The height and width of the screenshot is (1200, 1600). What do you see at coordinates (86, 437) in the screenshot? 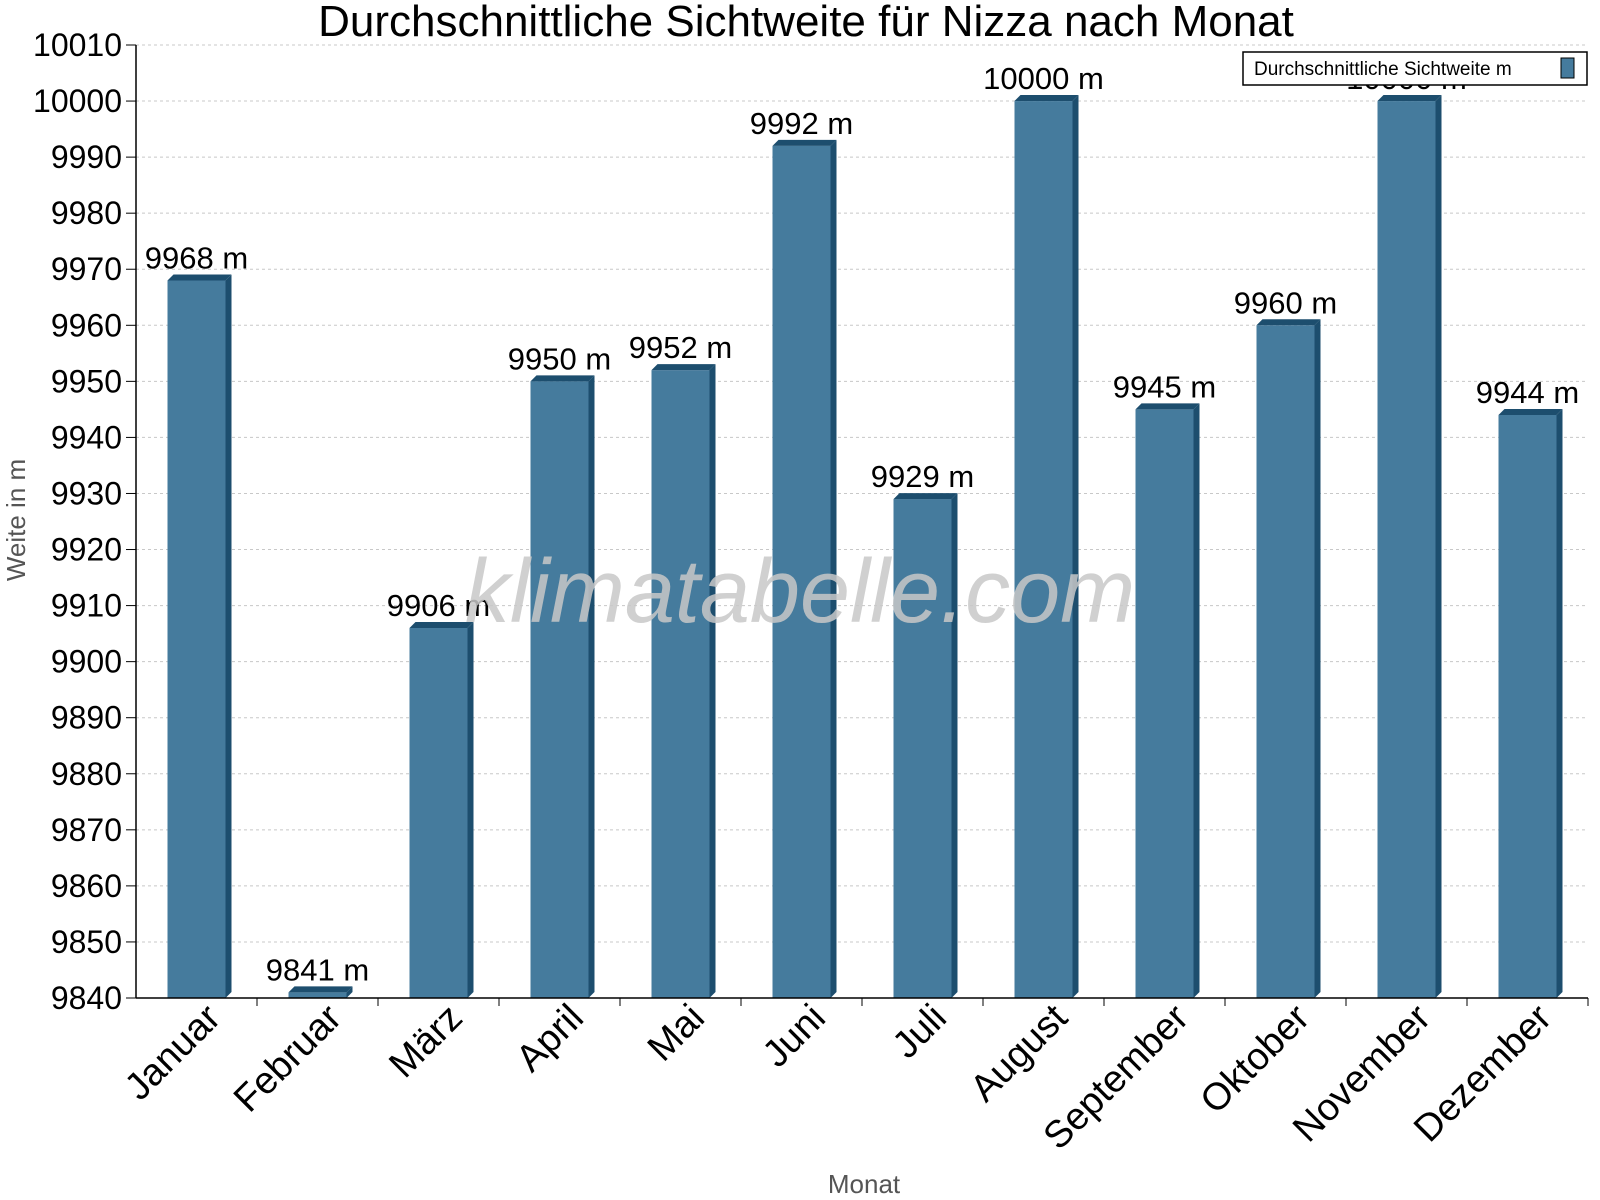
I see `y-tick-label: 9940` at bounding box center [86, 437].